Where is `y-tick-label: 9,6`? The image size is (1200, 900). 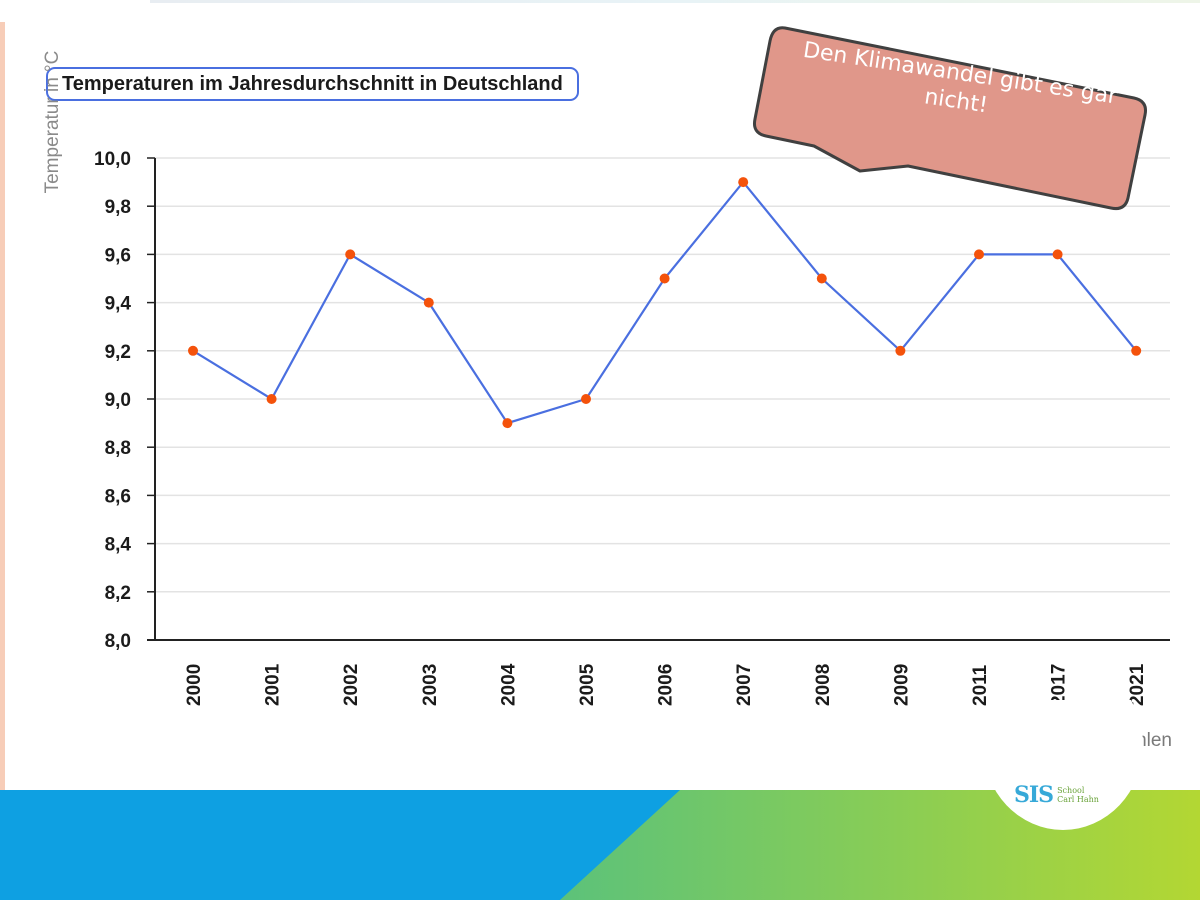 y-tick-label: 9,6 is located at coordinates (118, 255).